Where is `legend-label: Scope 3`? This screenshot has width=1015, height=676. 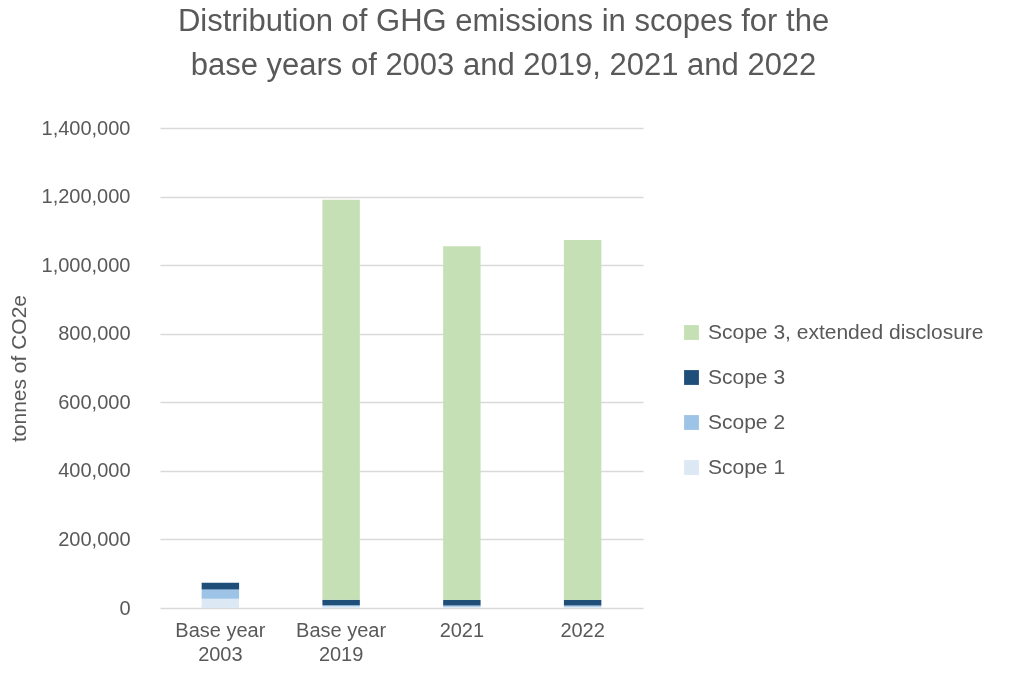 legend-label: Scope 3 is located at coordinates (747, 376).